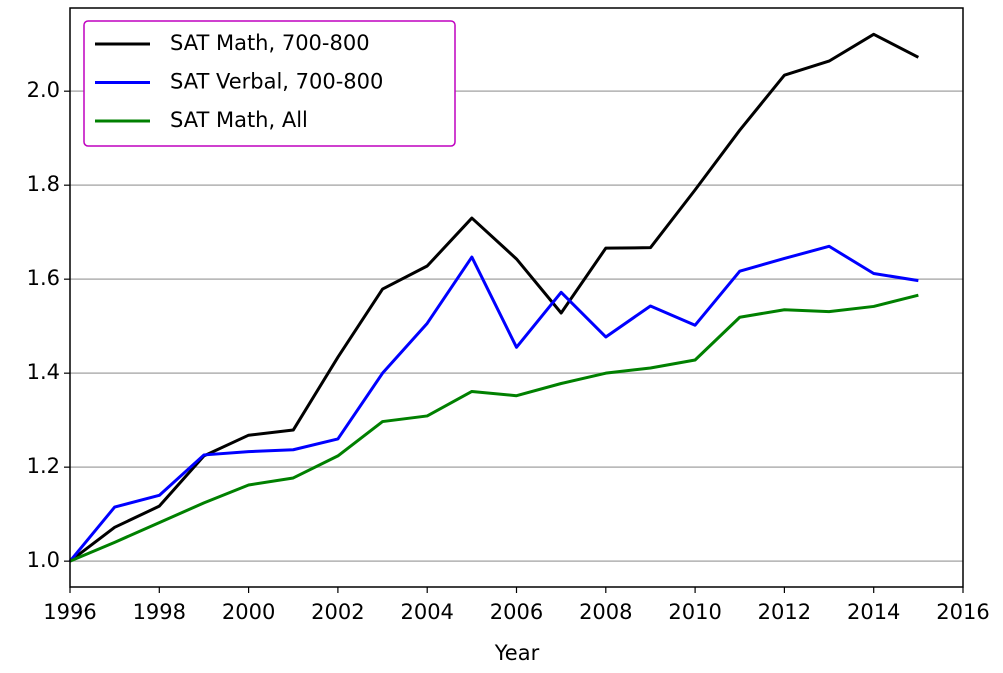 The image size is (1003, 673). I want to click on y-tick-label: 1.6, so click(43, 278).